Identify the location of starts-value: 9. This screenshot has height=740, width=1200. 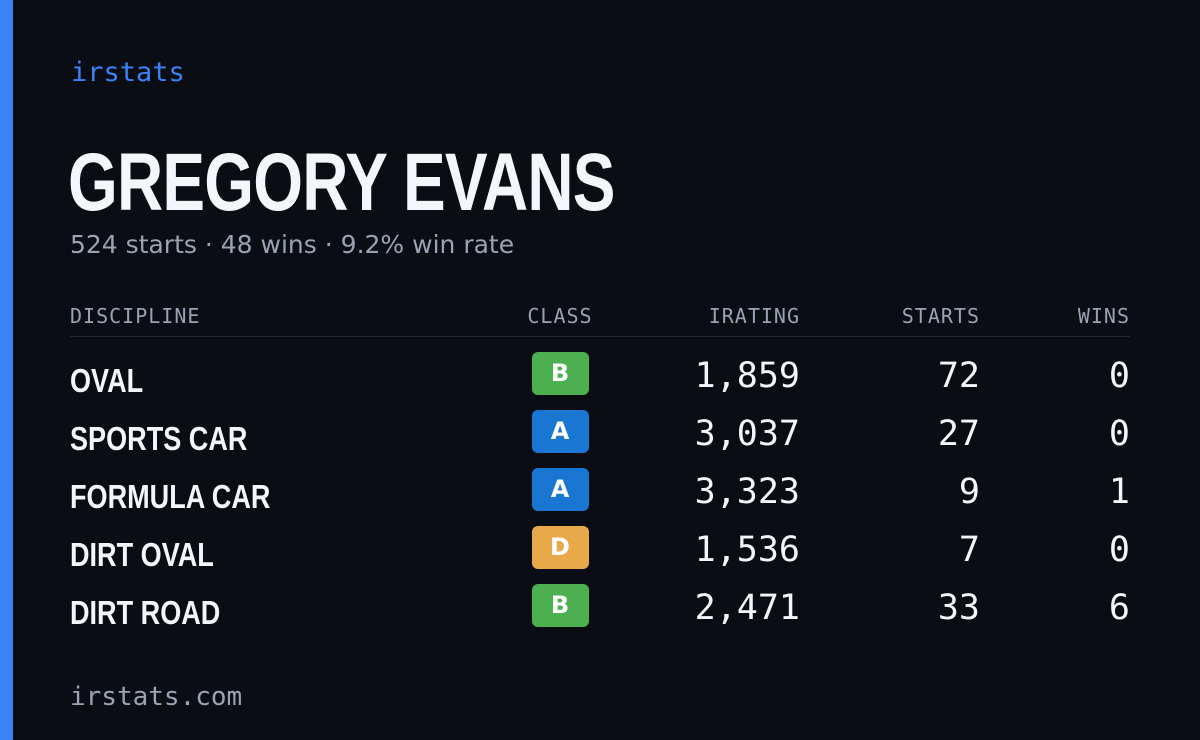
(969, 492).